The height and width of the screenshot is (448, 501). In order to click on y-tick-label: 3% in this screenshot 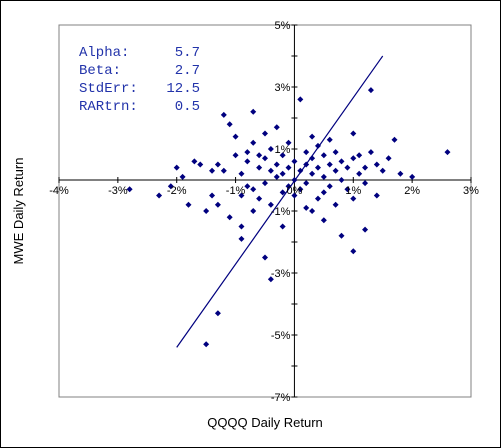, I will do `click(283, 88)`.